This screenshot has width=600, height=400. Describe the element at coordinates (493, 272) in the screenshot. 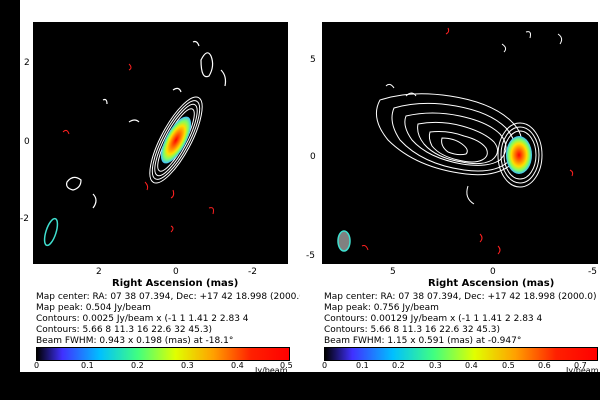

I see `right-x-tick: 0` at that location.